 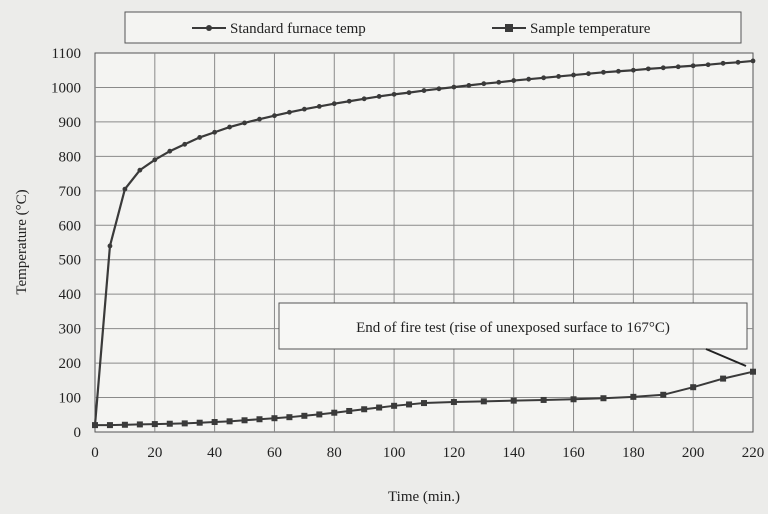 What do you see at coordinates (214, 453) in the screenshot?
I see `x-tick-label: 40` at bounding box center [214, 453].